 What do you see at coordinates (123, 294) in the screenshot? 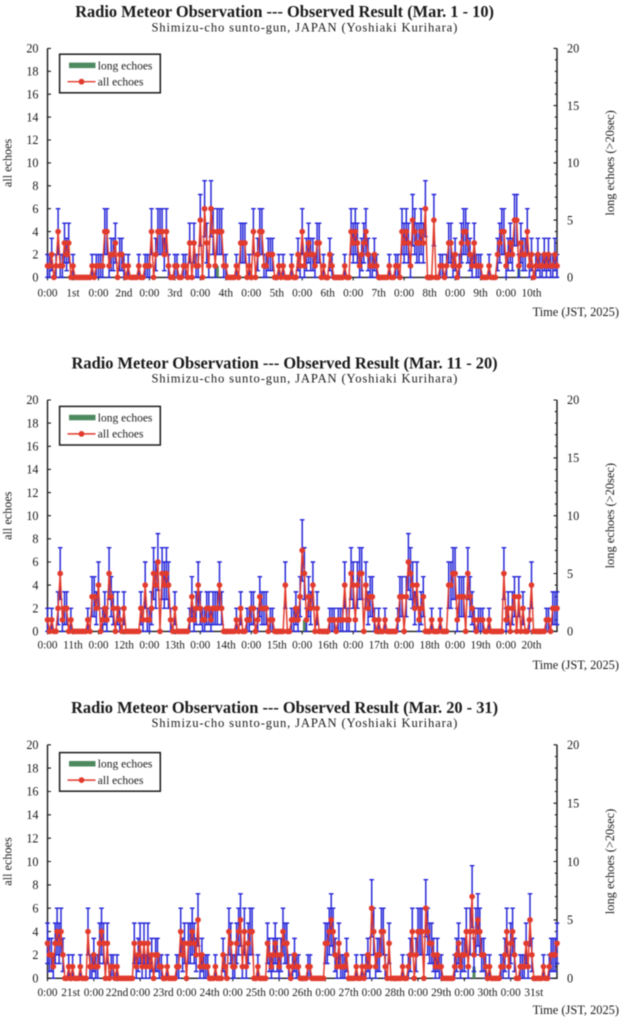
I see `svg-text: 2nd` at bounding box center [123, 294].